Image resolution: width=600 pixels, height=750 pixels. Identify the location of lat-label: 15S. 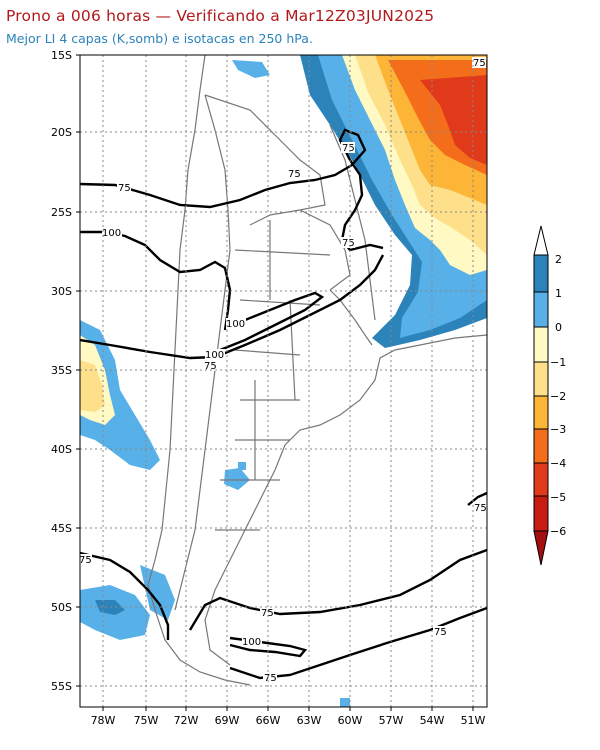
(61, 55).